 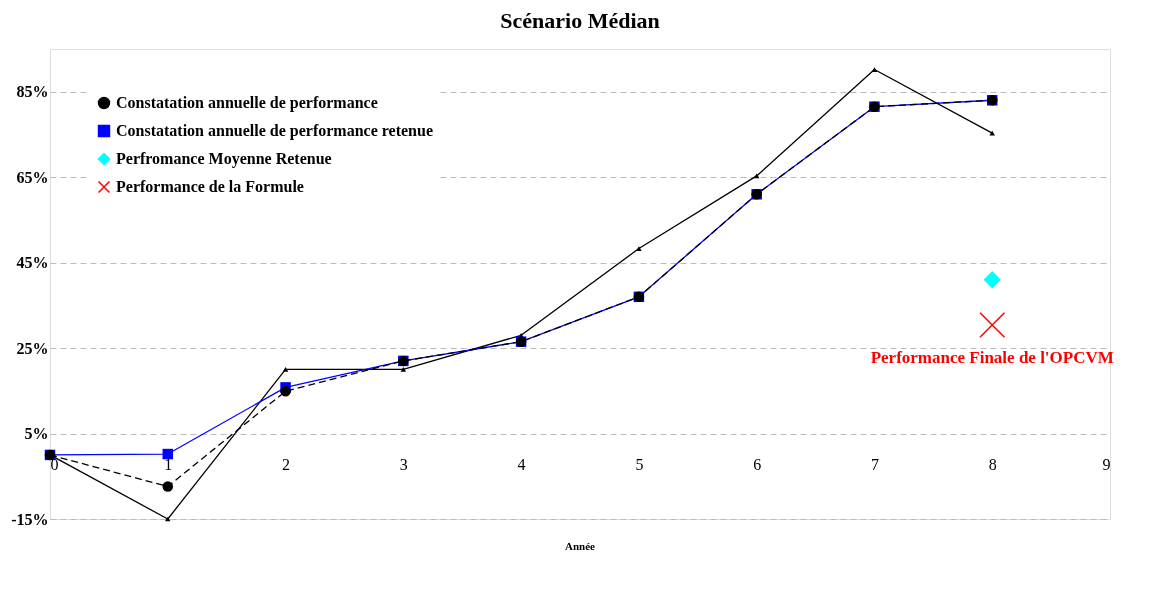 I want to click on y-tick-label: 45%, so click(x=32, y=263).